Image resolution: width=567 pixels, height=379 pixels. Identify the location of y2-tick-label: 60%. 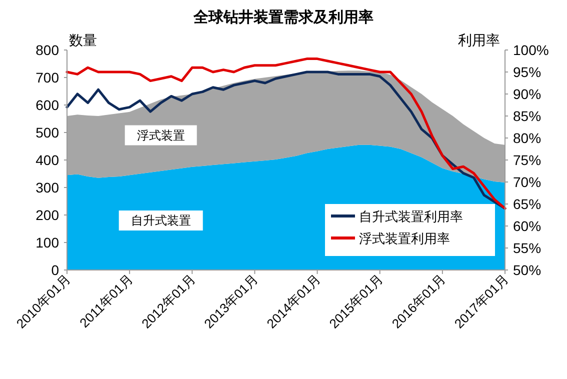
(527, 226).